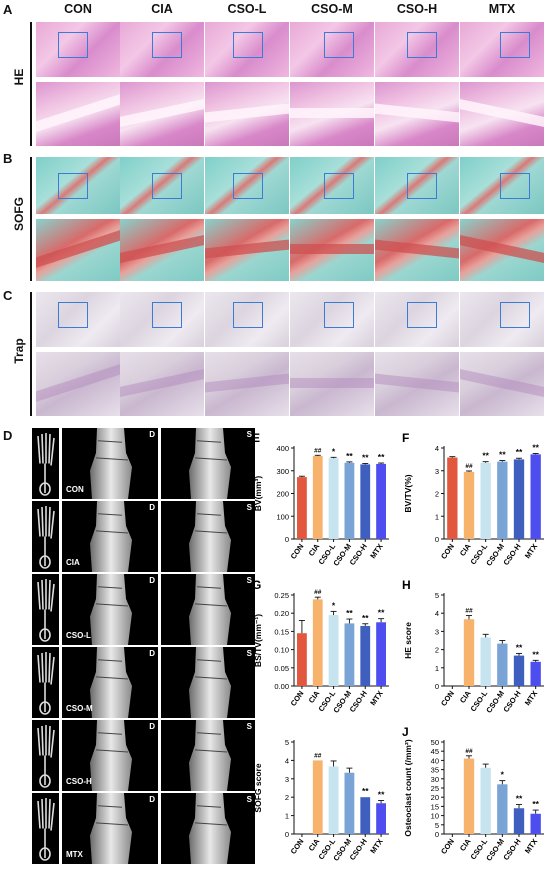 The height and width of the screenshot is (870, 550). What do you see at coordinates (465, 550) in the screenshot?
I see `x-tick-label: CIA` at bounding box center [465, 550].